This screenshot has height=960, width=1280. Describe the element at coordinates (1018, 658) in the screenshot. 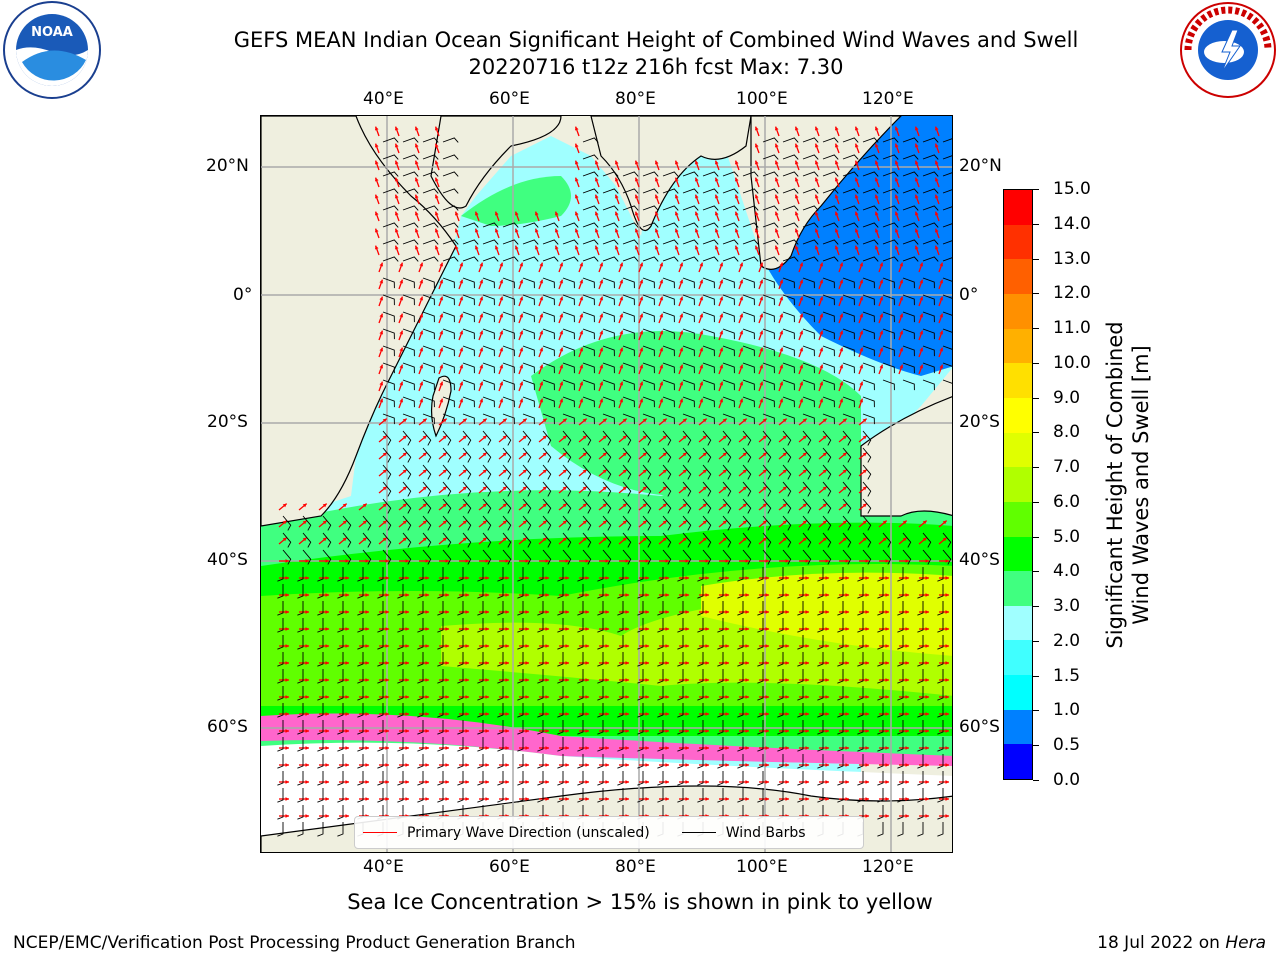

I see `colorbar-segment` at that location.